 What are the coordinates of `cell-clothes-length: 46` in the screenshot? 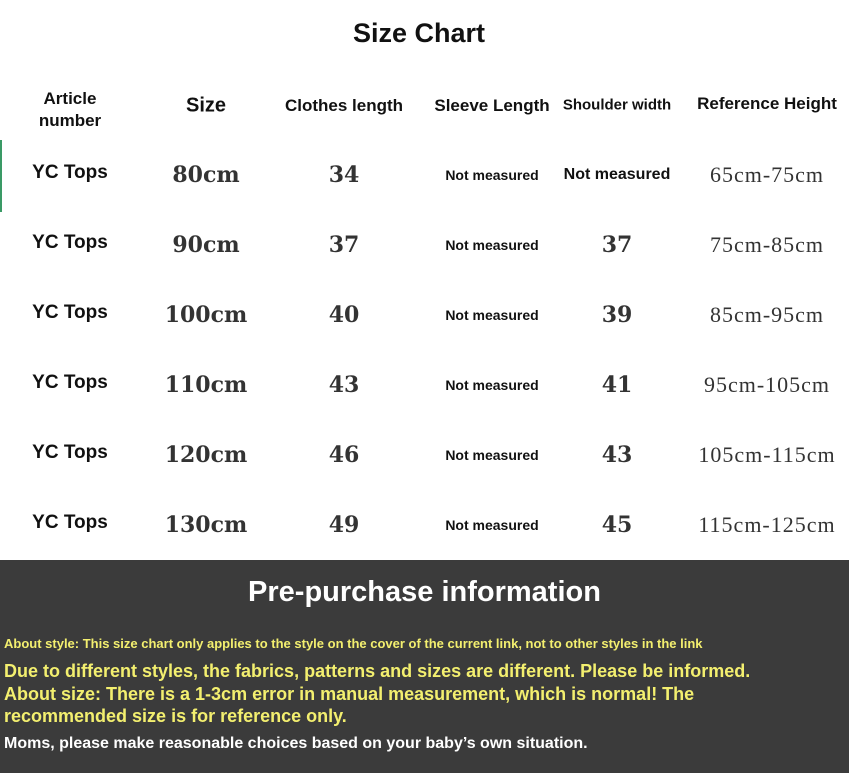 It's located at (344, 455).